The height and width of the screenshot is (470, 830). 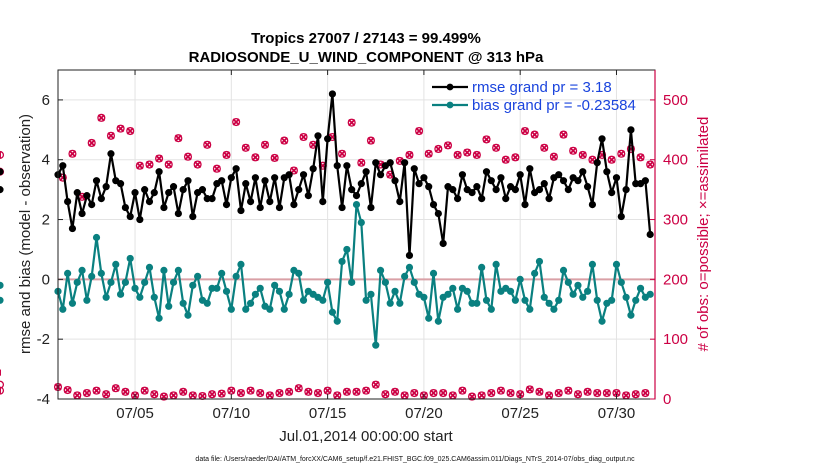 What do you see at coordinates (675, 100) in the screenshot?
I see `y2-tick-label: 500` at bounding box center [675, 100].